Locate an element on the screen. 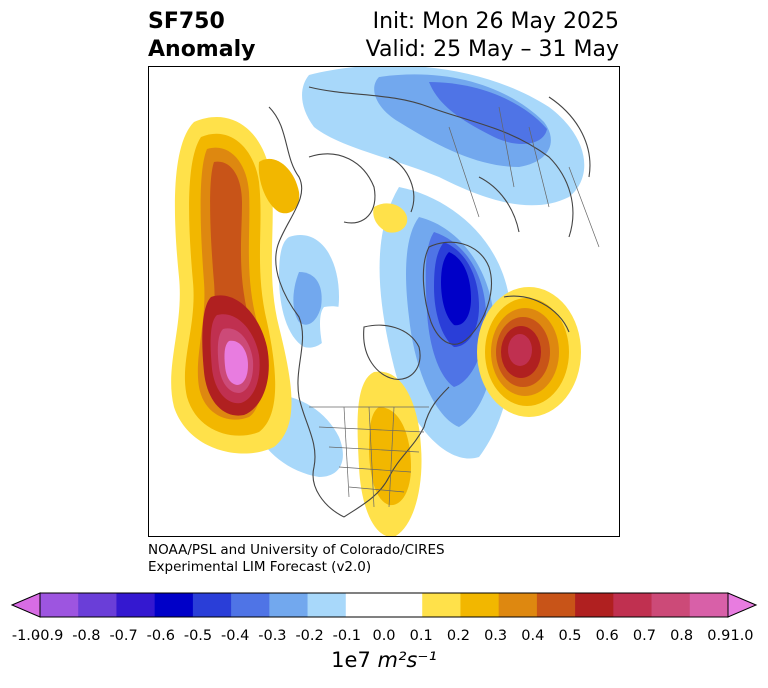 The image size is (768, 688). negative-anomaly-north is located at coordinates (443, 136).